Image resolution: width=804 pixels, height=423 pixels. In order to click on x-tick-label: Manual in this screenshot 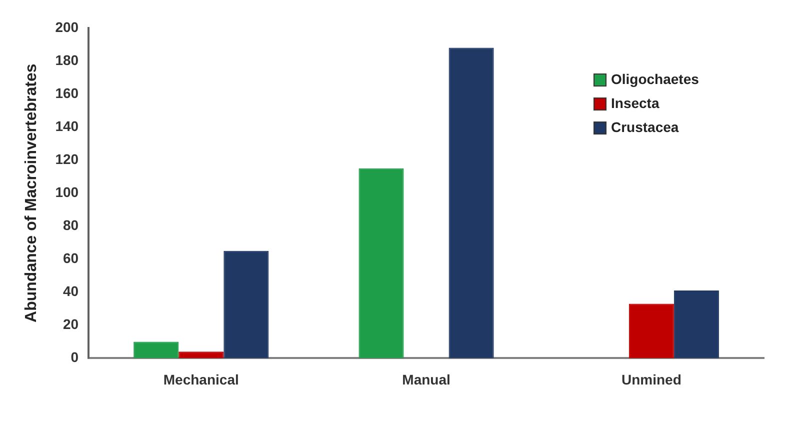, I will do `click(426, 379)`.